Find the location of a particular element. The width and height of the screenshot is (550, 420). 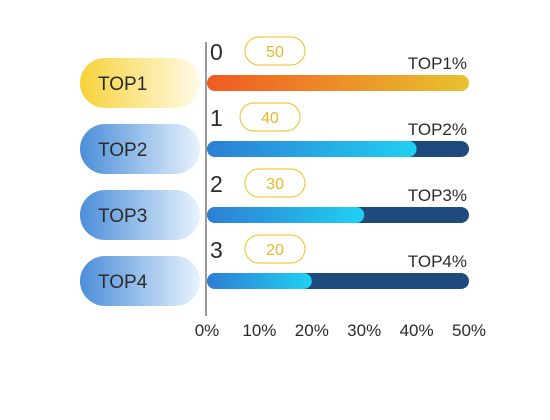

category-label: TOP3 is located at coordinates (122, 216).